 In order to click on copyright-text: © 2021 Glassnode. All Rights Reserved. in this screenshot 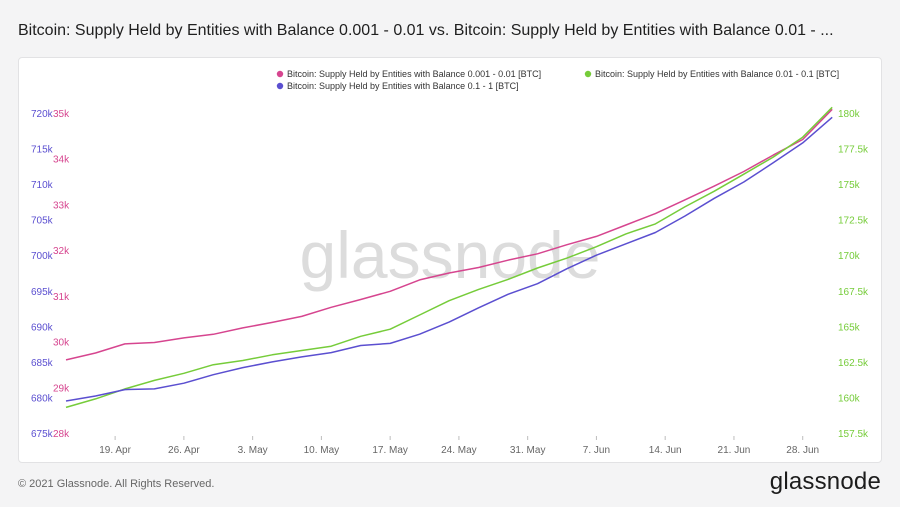, I will do `click(116, 484)`.